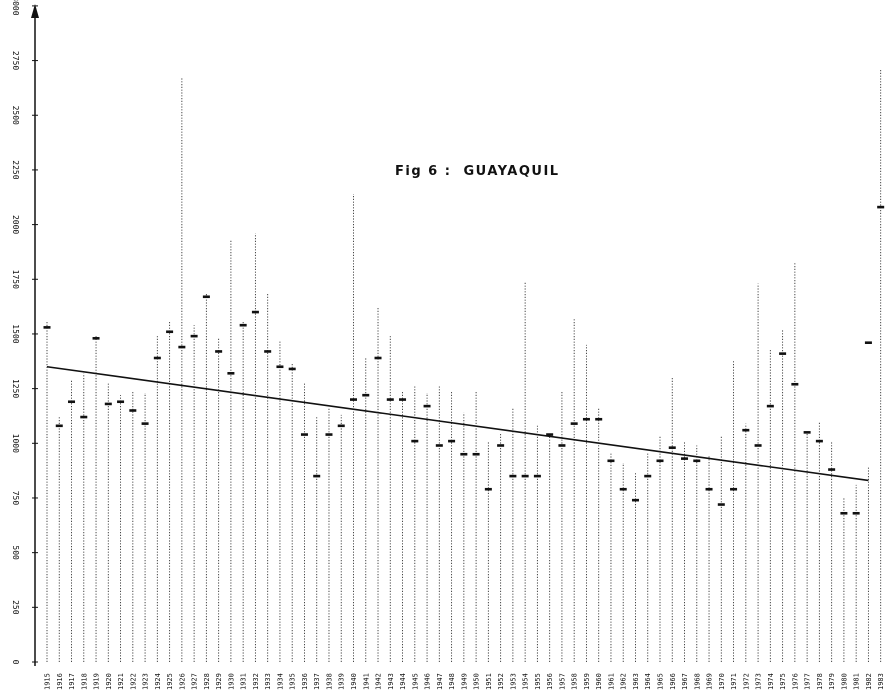  What do you see at coordinates (587, 681) in the screenshot?
I see `x-tick-label: 1959` at bounding box center [587, 681].